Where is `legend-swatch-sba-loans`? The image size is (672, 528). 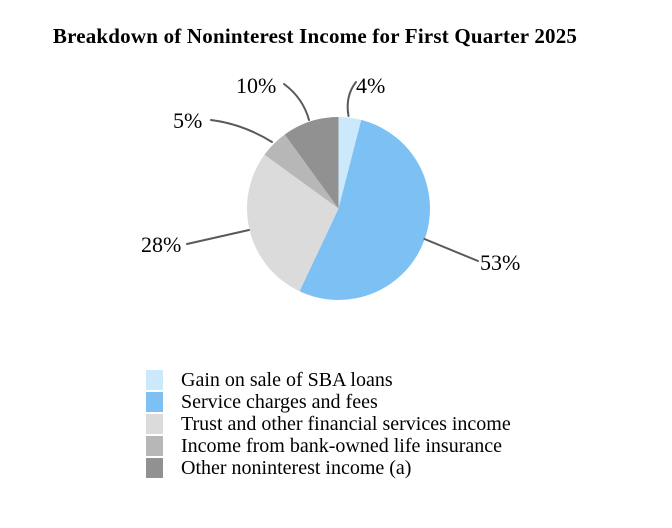 legend-swatch-sba-loans is located at coordinates (154, 380).